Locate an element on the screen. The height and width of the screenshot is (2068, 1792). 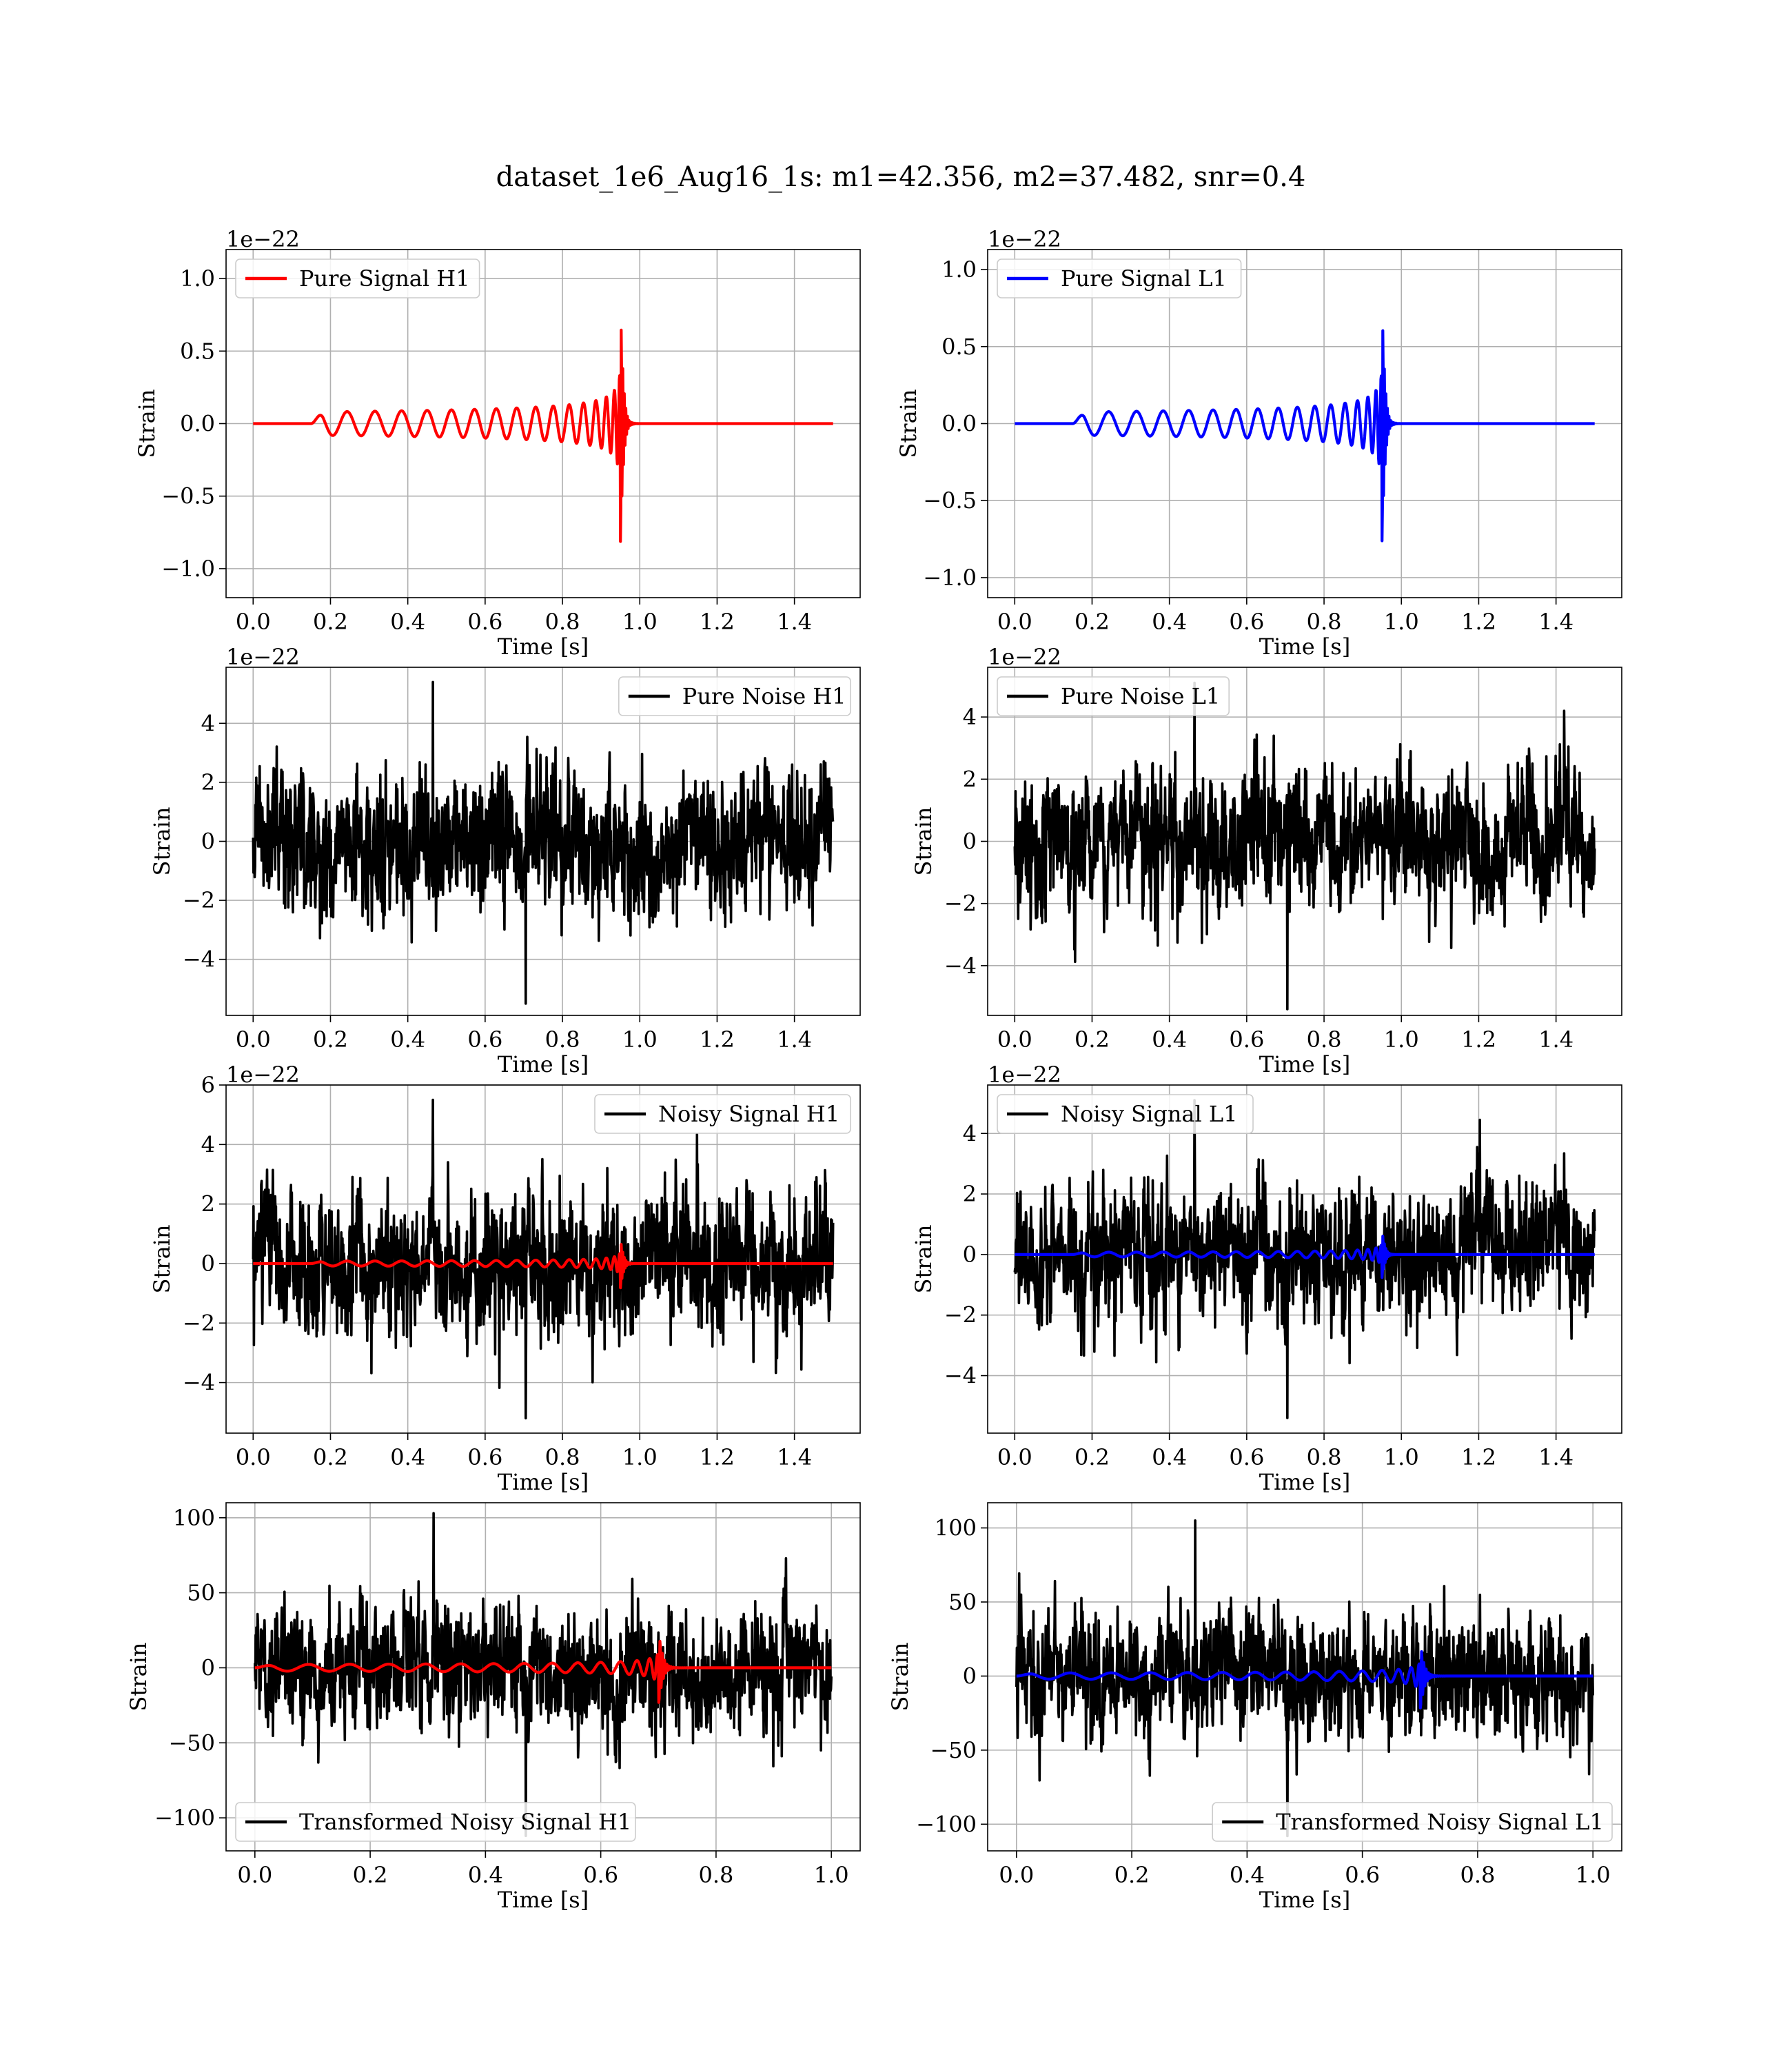
y-tick-label: 0.5 is located at coordinates (959, 347).